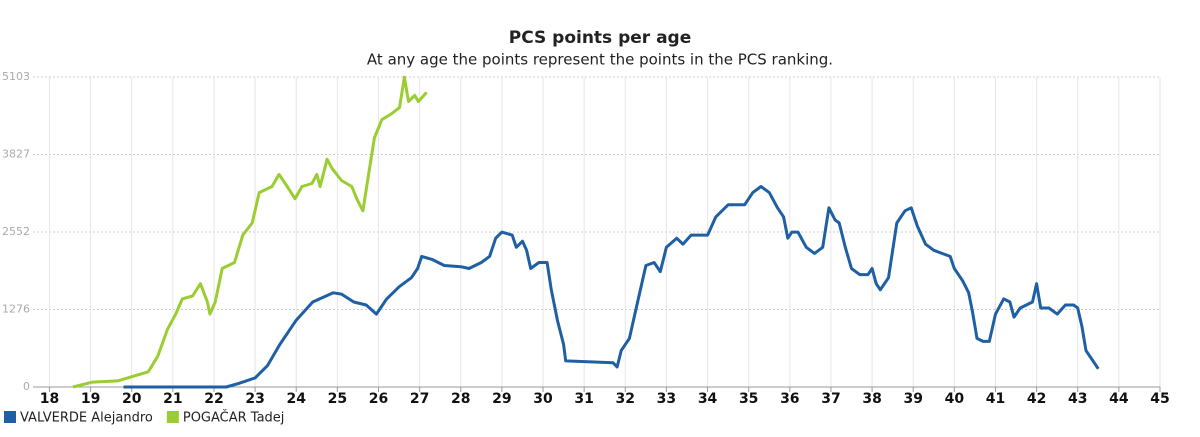  What do you see at coordinates (234, 418) in the screenshot?
I see `legend-label: POGAČAR Tadej` at bounding box center [234, 418].